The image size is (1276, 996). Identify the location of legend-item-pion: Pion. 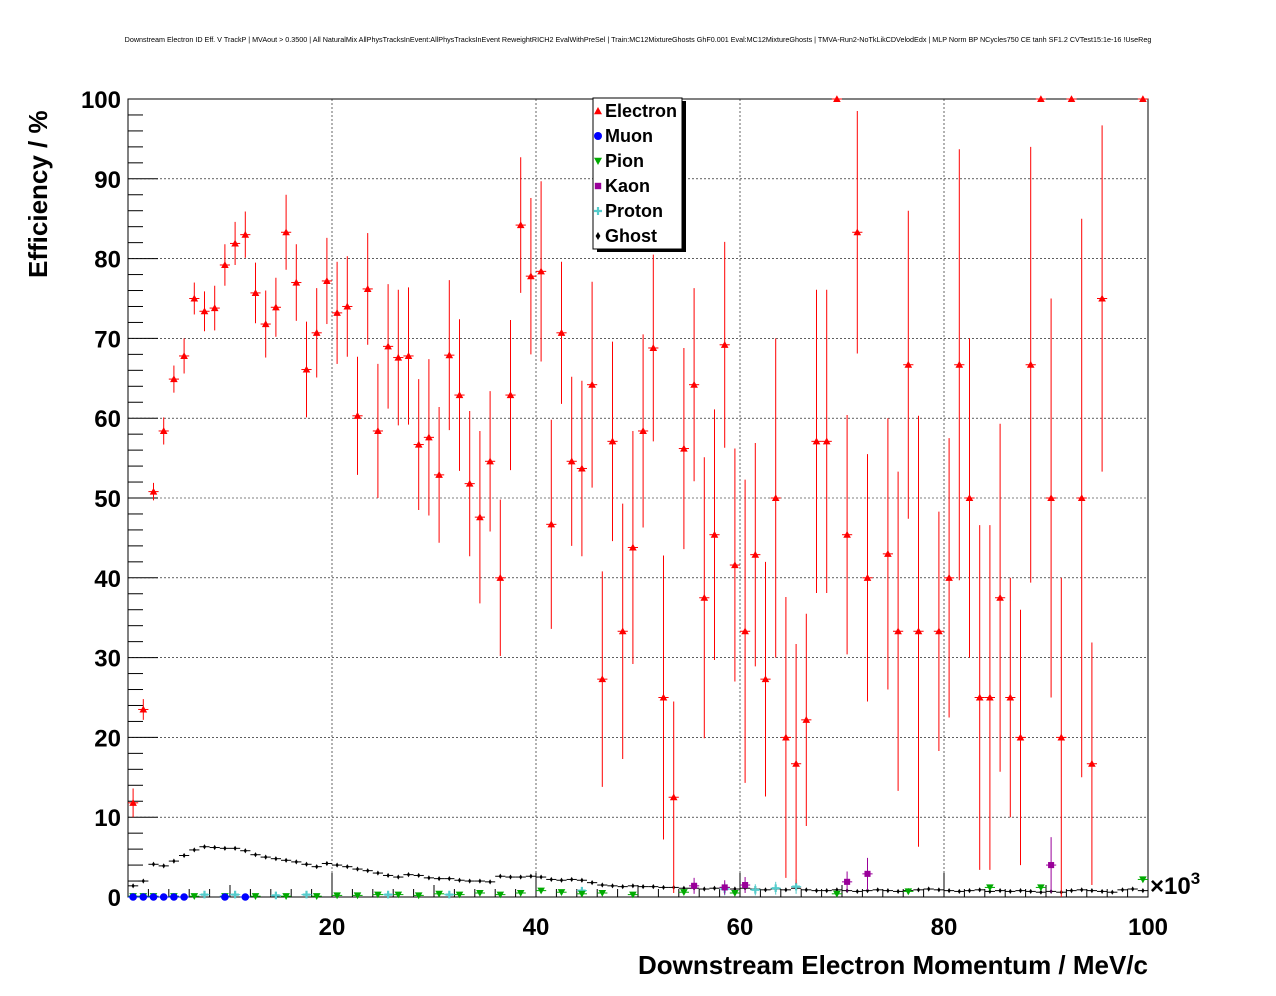
(619, 161).